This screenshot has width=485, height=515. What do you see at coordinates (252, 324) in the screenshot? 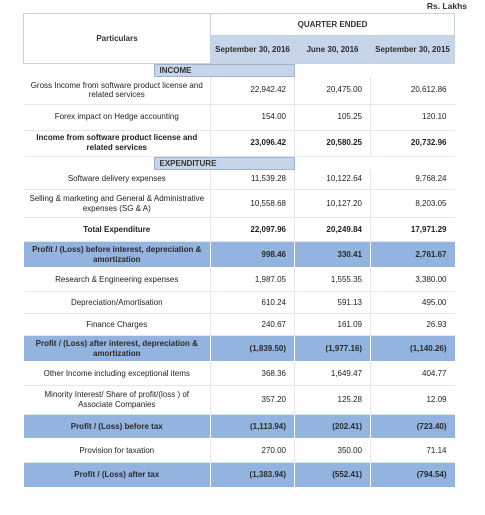
I see `value-cell: 240.67` at bounding box center [252, 324].